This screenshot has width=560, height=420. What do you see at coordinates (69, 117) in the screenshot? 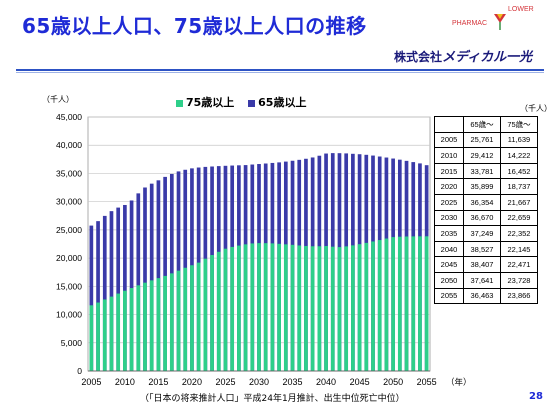
I see `y-tick-label: 45,000` at bounding box center [69, 117].